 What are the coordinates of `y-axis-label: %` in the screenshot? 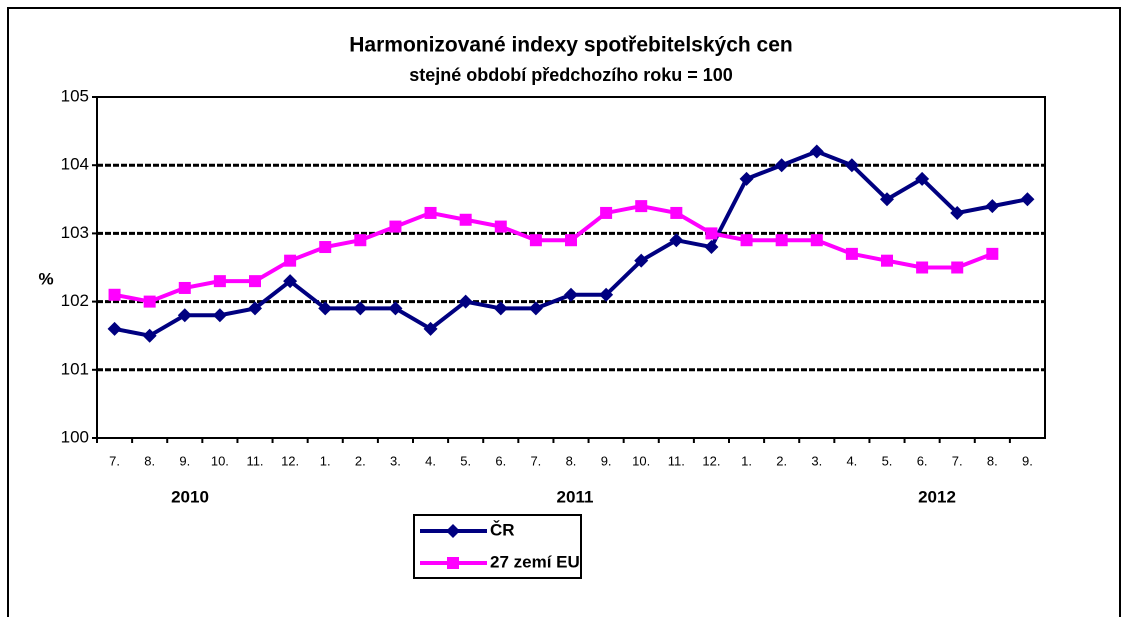 It's located at (45, 278).